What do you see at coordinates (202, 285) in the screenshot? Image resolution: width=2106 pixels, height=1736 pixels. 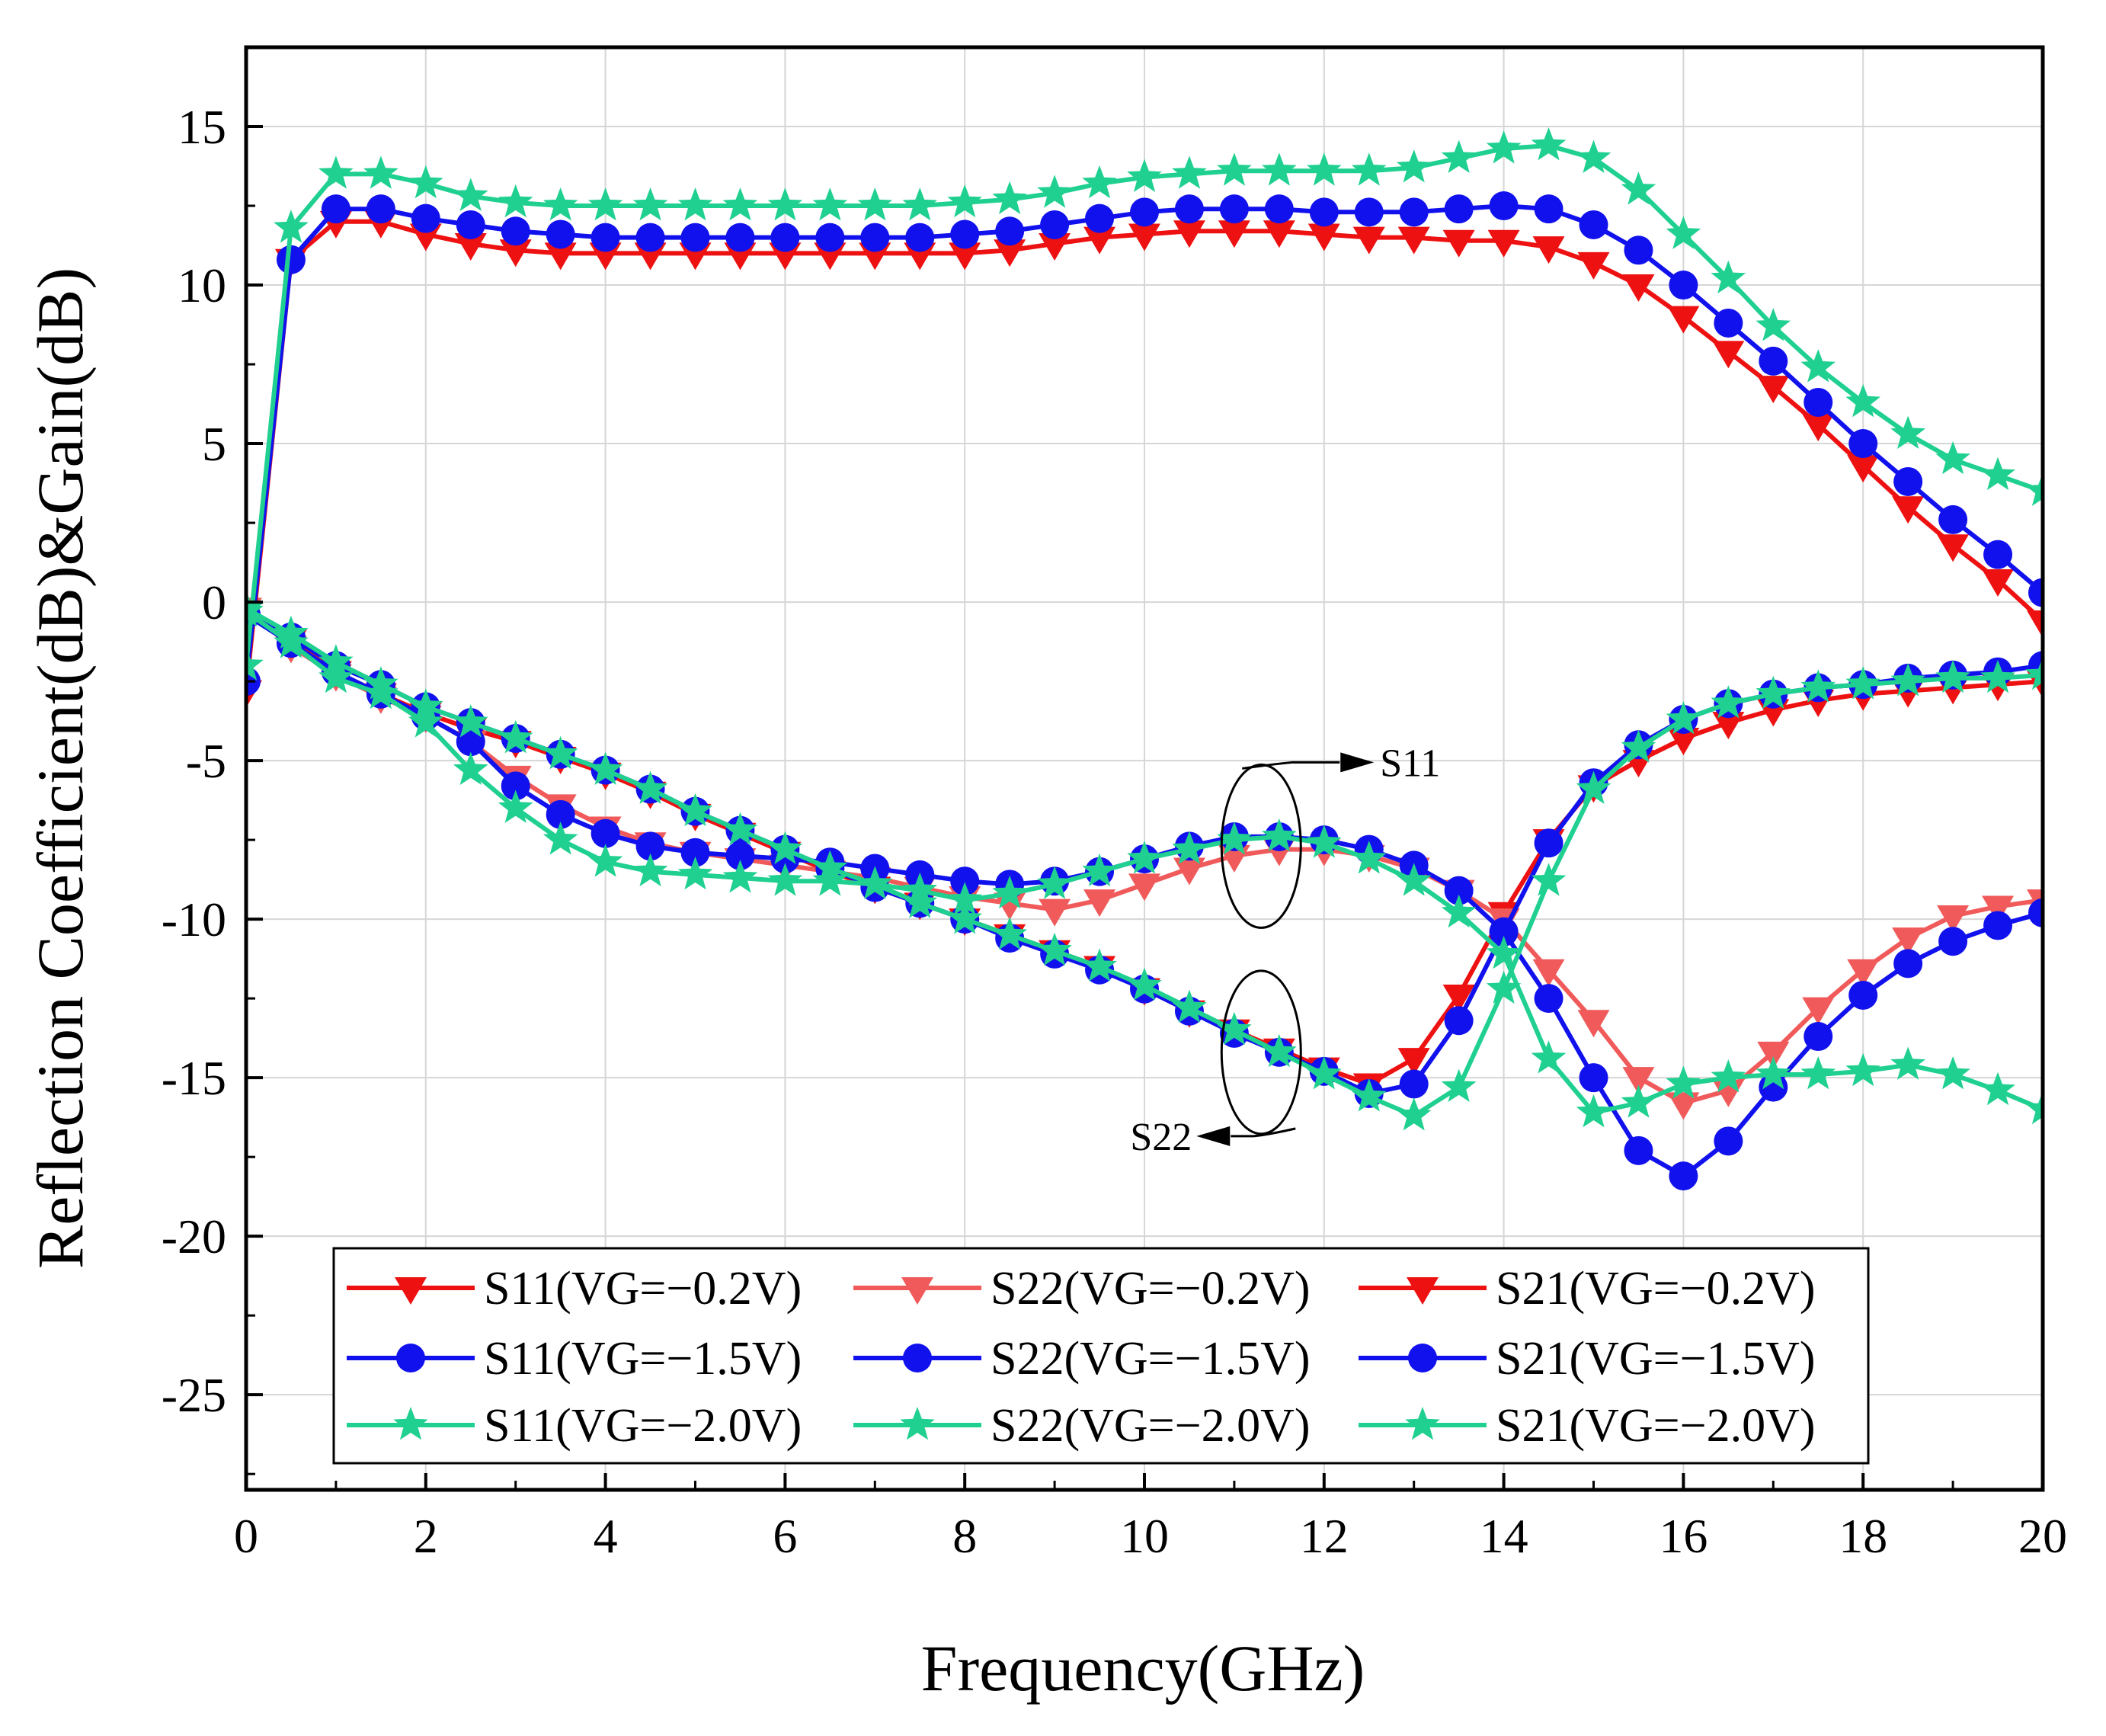 I see `y-tick-label: 10` at bounding box center [202, 285].